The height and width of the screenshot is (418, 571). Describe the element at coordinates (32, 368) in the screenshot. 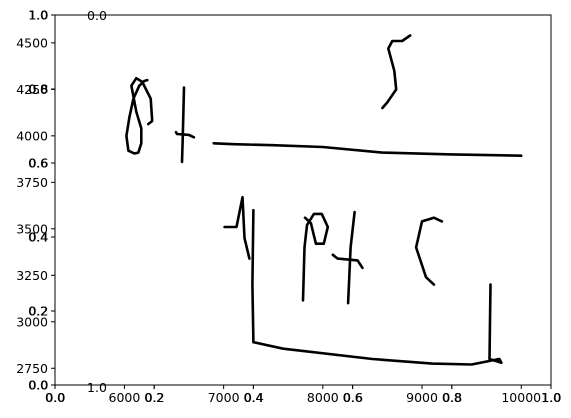

I see `y-tick-label: 2750` at that location.